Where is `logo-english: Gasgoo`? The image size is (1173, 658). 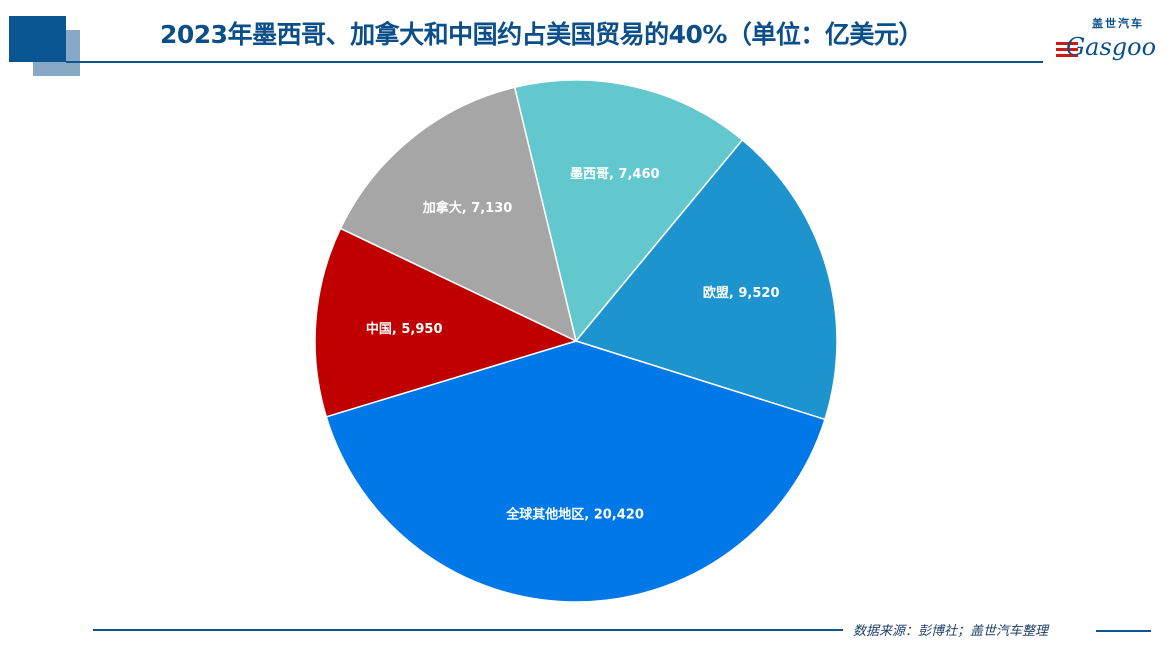 logo-english: Gasgoo is located at coordinates (1111, 47).